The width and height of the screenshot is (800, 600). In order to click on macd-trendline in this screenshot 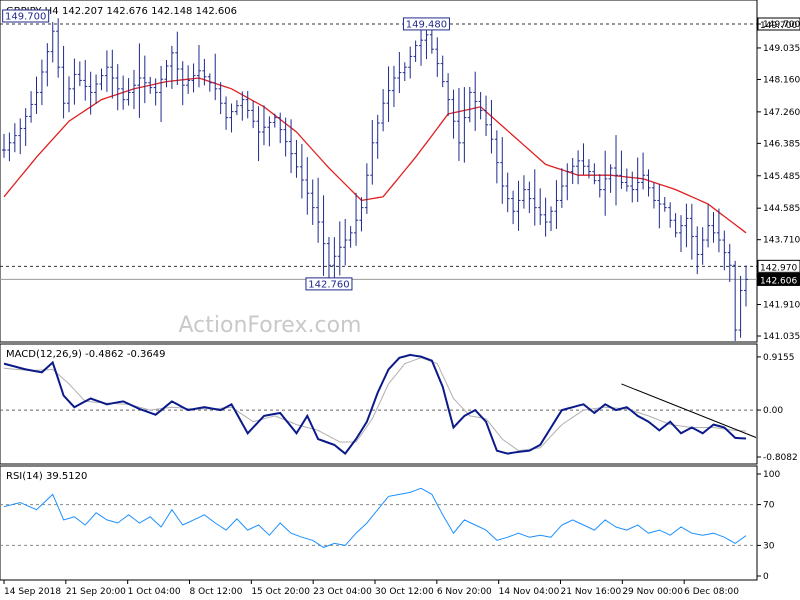, I will do `click(689, 410)`.